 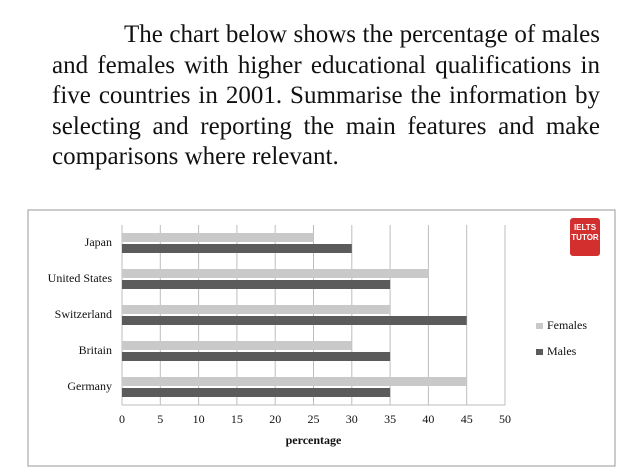 I want to click on y-tick-label: Japan, so click(x=98, y=242).